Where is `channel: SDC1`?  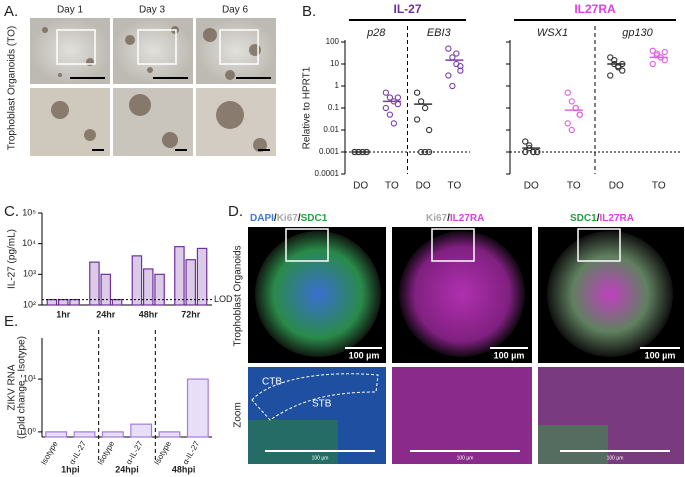
channel: SDC1 is located at coordinates (583, 218).